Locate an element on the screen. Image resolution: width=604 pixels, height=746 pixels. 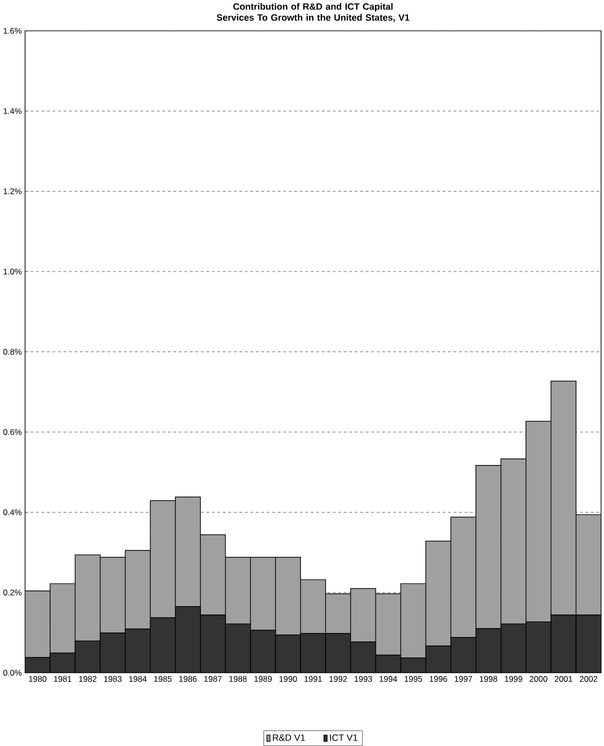
y-tick-label: 0.2% is located at coordinates (12, 593).